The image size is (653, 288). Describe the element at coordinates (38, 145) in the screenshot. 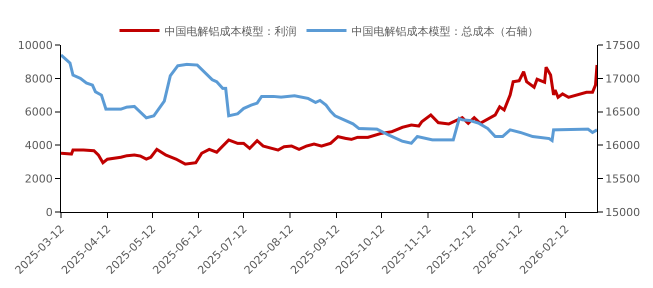

I see `y-tick-label: 4000` at that location.